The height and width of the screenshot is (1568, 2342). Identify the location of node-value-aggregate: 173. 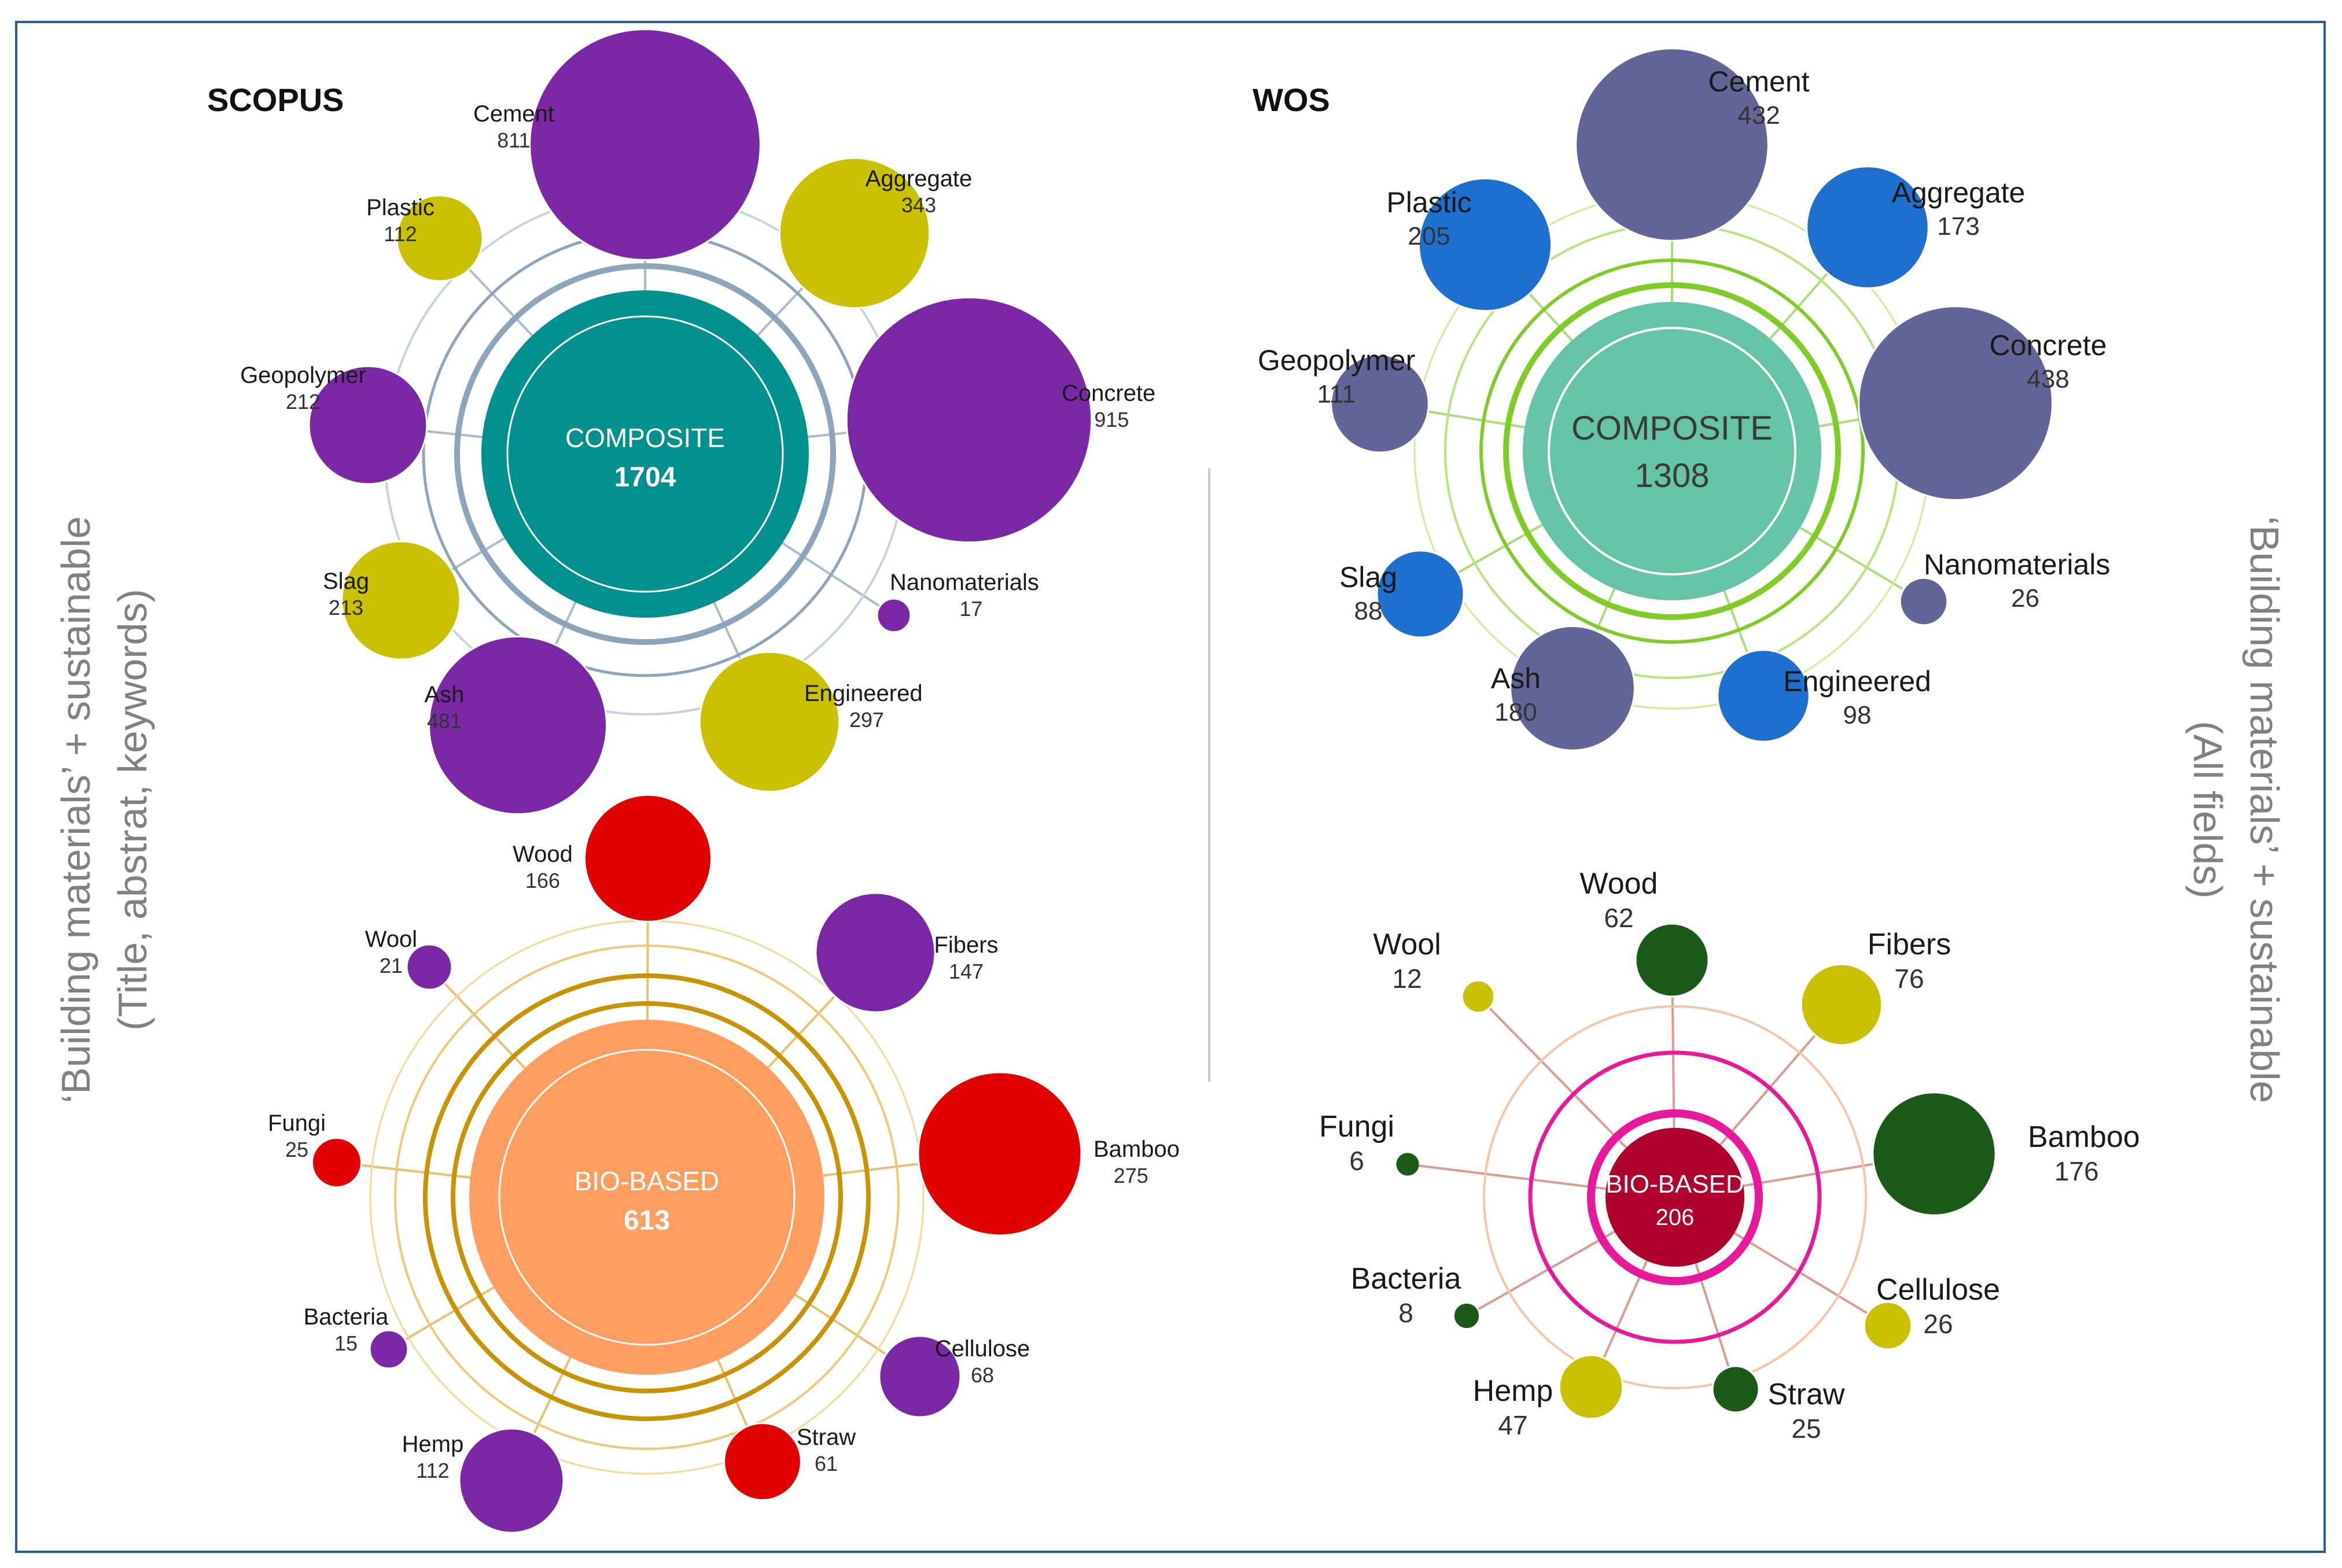
(1958, 226).